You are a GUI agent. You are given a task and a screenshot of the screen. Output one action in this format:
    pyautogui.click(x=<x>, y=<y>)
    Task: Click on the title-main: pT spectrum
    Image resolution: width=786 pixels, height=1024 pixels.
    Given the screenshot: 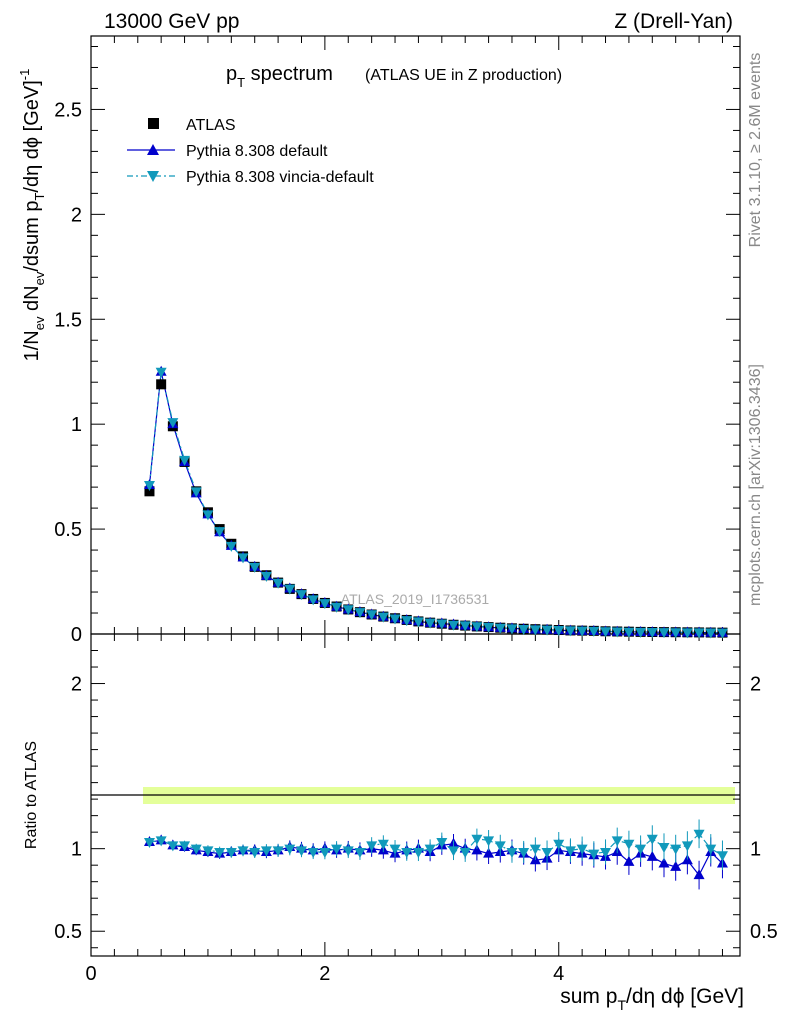 What is the action you would take?
    pyautogui.click(x=279, y=76)
    